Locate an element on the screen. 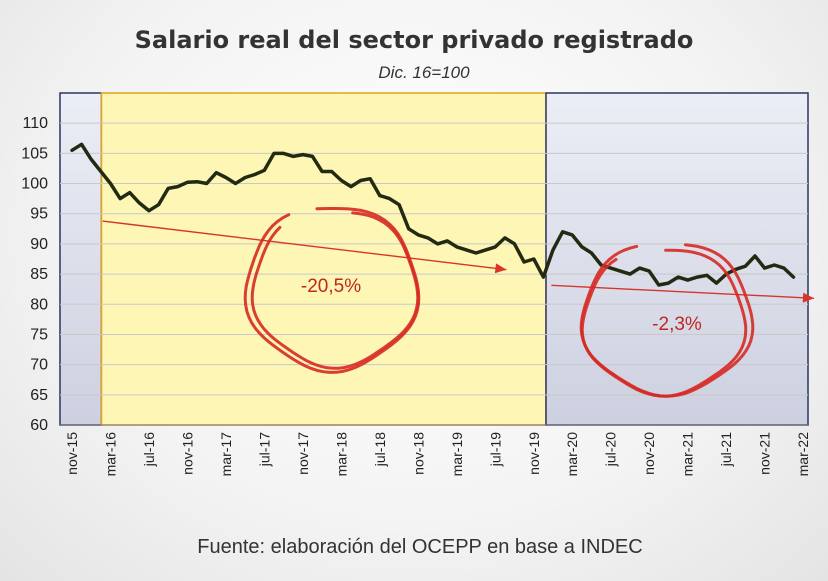 Image resolution: width=828 pixels, height=581 pixels. trend-label-2020-2022: -2,3% is located at coordinates (677, 324).